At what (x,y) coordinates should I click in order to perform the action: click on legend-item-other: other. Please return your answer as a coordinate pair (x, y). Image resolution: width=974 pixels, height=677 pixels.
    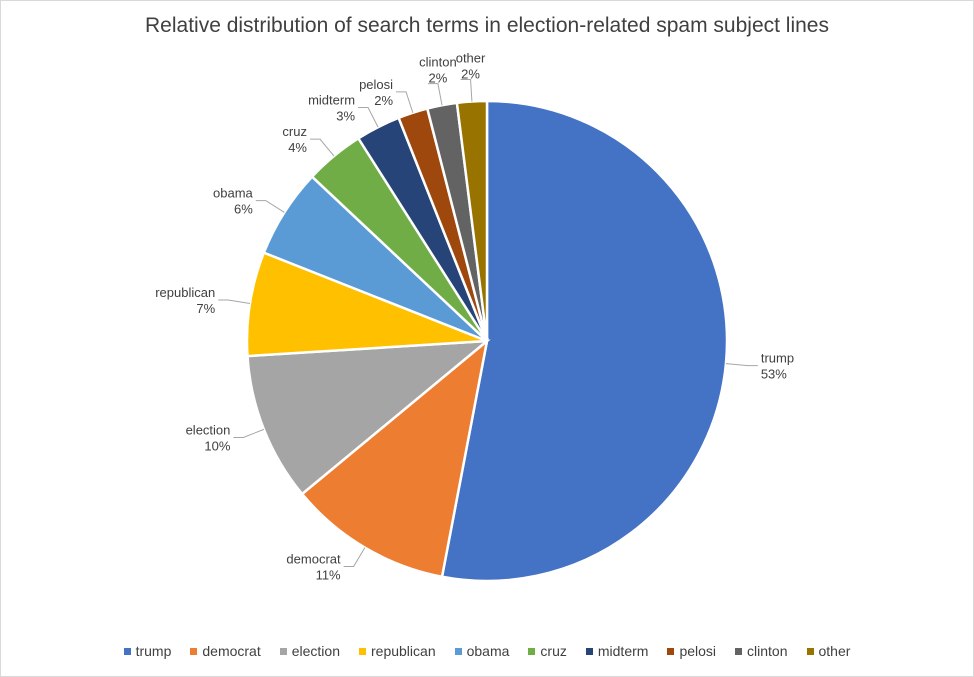
    Looking at the image, I should click on (828, 651).